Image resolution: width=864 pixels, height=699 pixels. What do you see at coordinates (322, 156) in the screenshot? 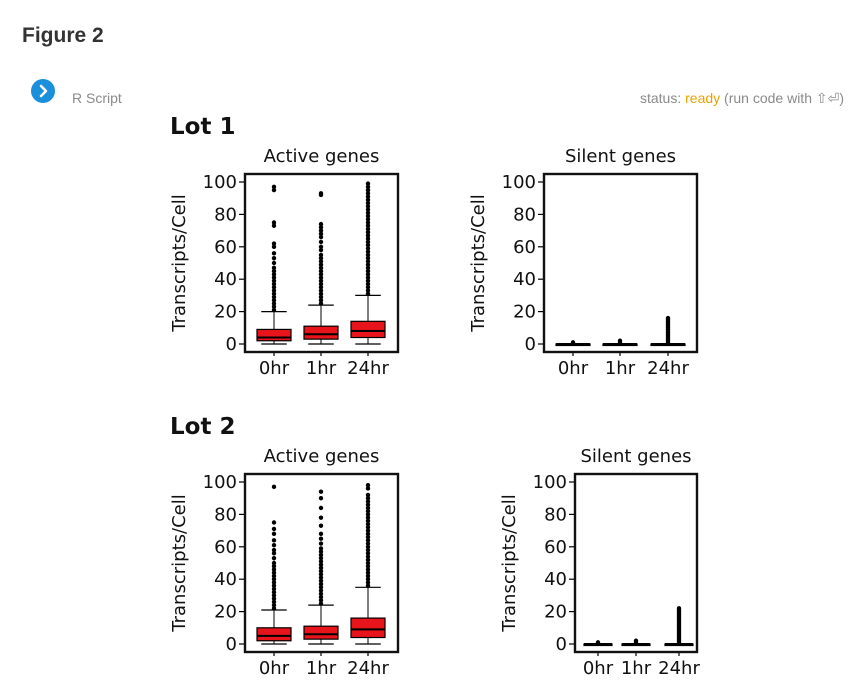
I see `panel-title: Active genes` at bounding box center [322, 156].